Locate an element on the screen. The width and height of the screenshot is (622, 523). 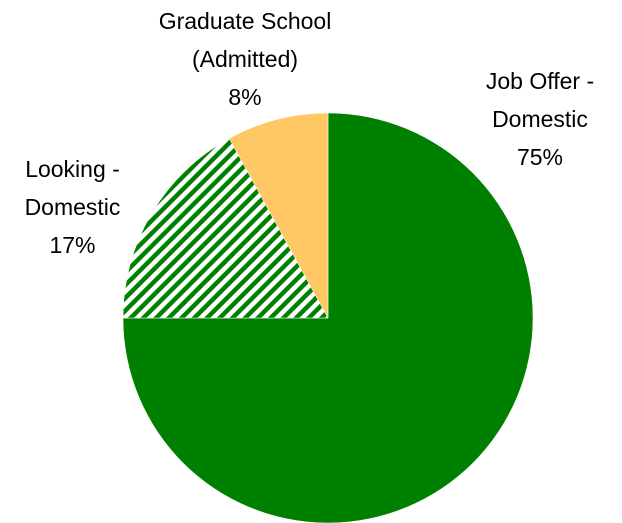
value-label: 8% is located at coordinates (245, 97).